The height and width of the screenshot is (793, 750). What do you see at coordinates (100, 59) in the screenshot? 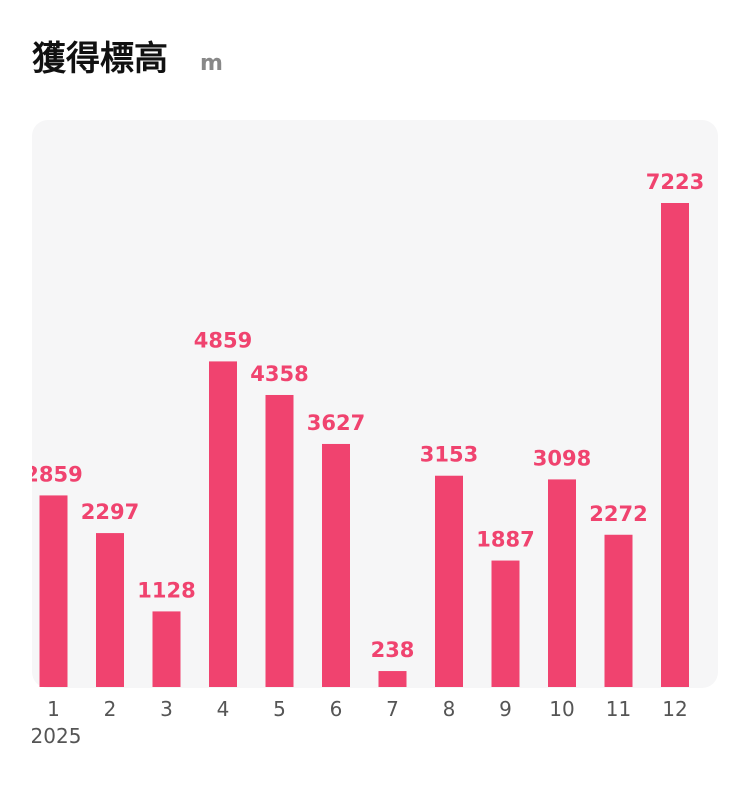
I see `chart-title: 獲得標高` at bounding box center [100, 59].